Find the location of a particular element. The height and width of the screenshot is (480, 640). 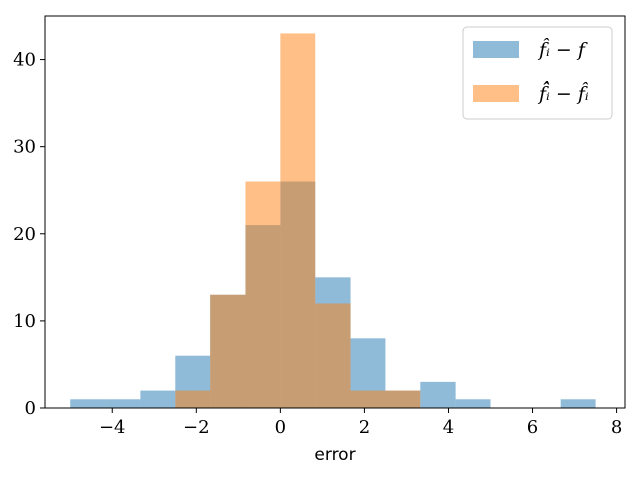

x-tick-label: −2 is located at coordinates (196, 427).